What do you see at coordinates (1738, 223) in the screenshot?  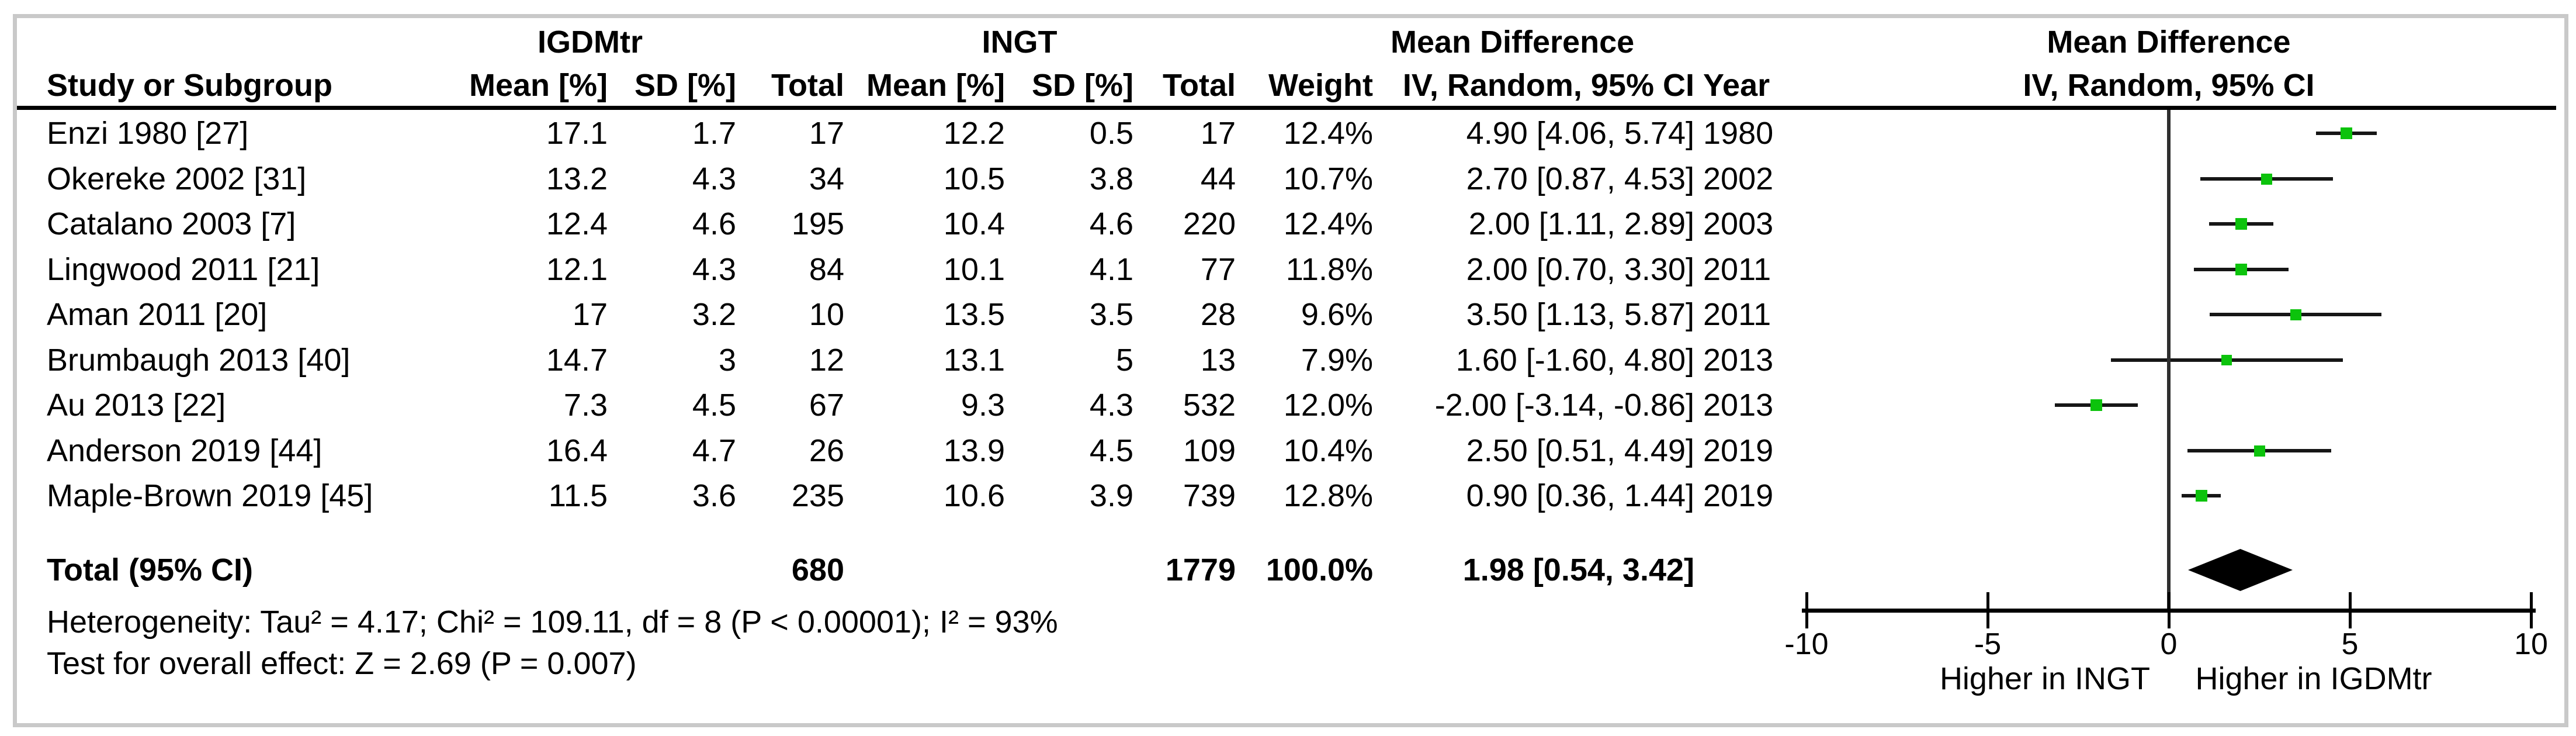 I see `year-value: 2003` at bounding box center [1738, 223].